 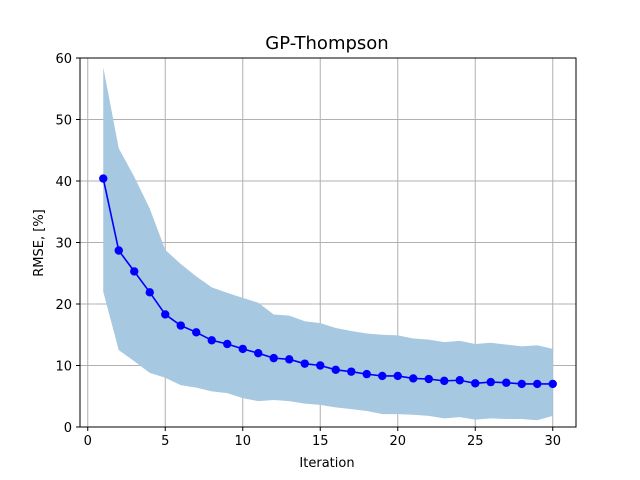 What do you see at coordinates (63, 182) in the screenshot?
I see `y-tick-label: 40` at bounding box center [63, 182].